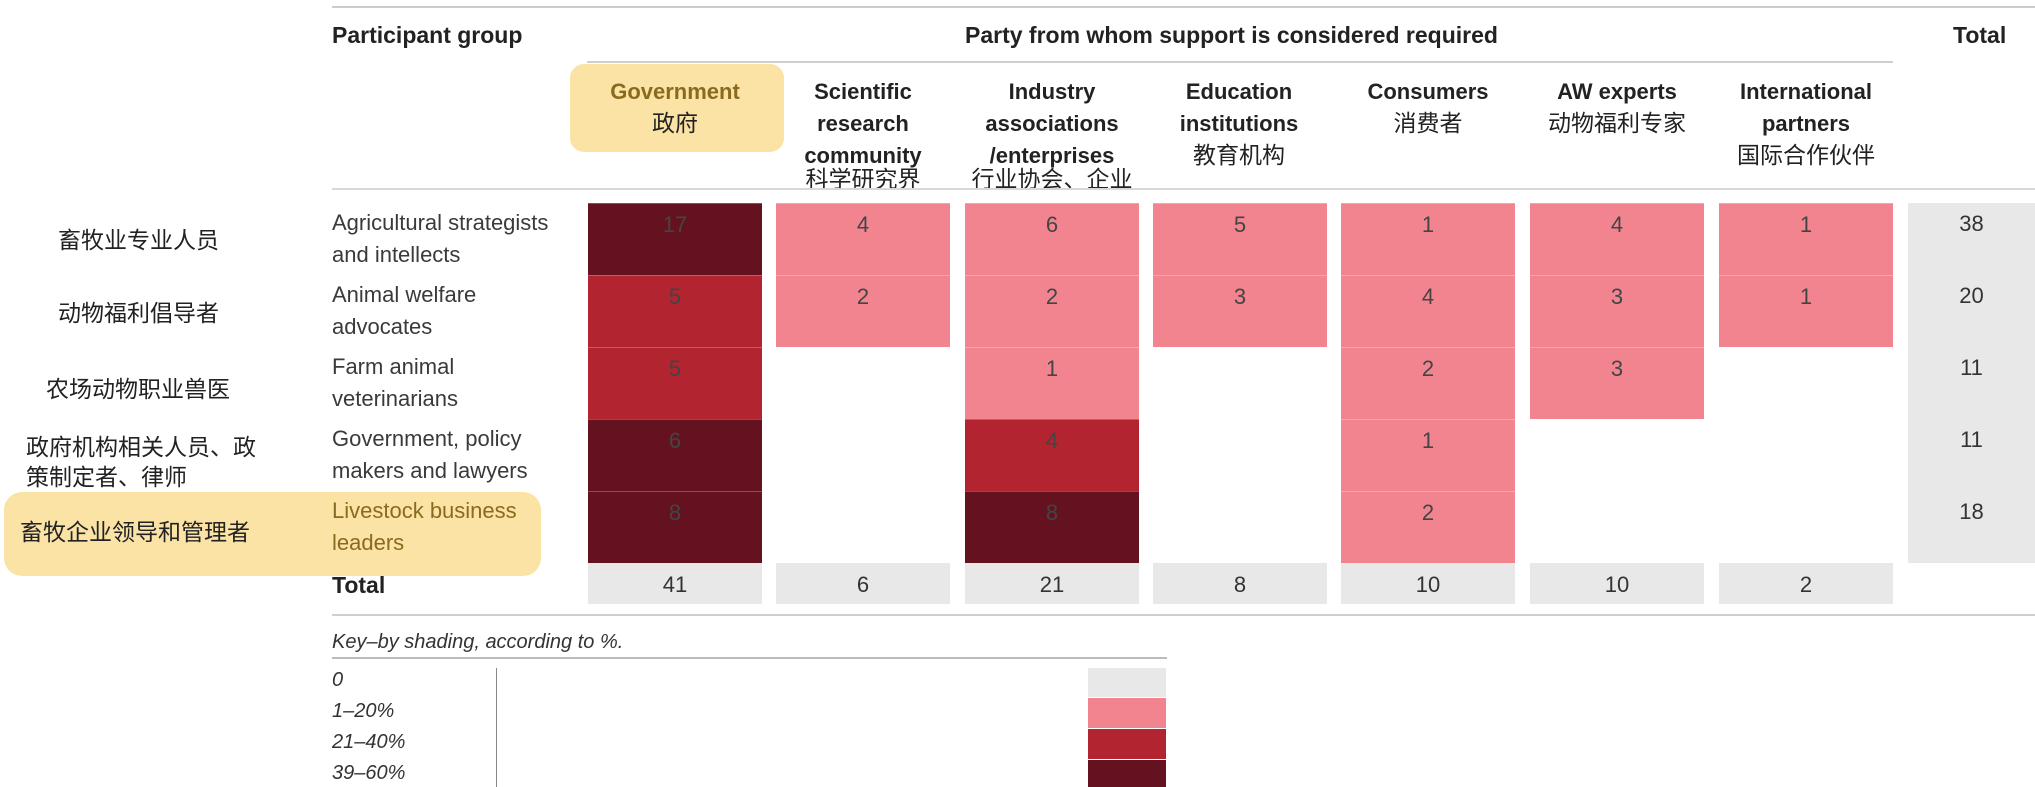  I want to click on col-head-industry: Industry associations/enterprises 行业协会、企业, so click(1052, 136).